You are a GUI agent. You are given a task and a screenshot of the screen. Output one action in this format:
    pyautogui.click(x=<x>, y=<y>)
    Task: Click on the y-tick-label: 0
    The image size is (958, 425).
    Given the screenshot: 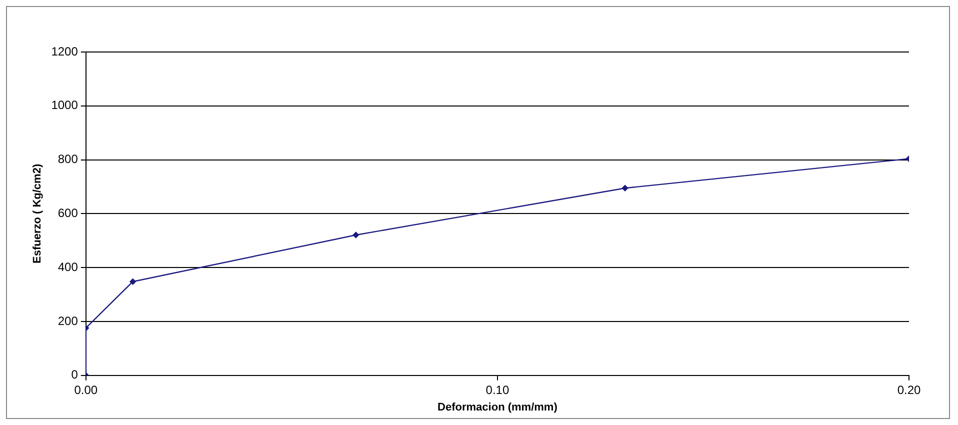 What is the action you would take?
    pyautogui.click(x=74, y=375)
    